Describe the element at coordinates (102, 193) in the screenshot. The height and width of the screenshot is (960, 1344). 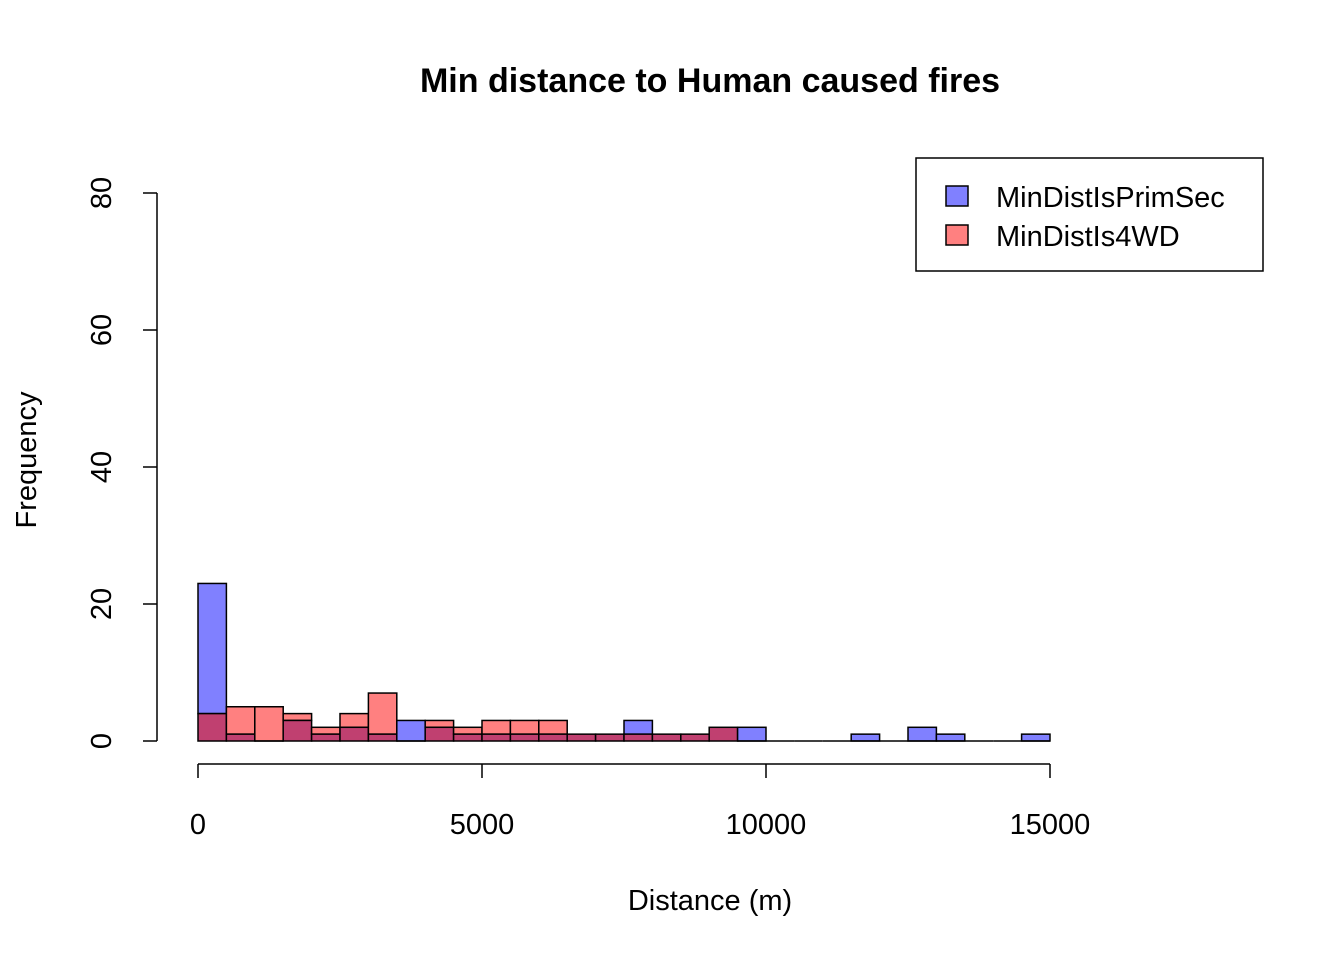
I see `y-tick-label-80: 80` at that location.